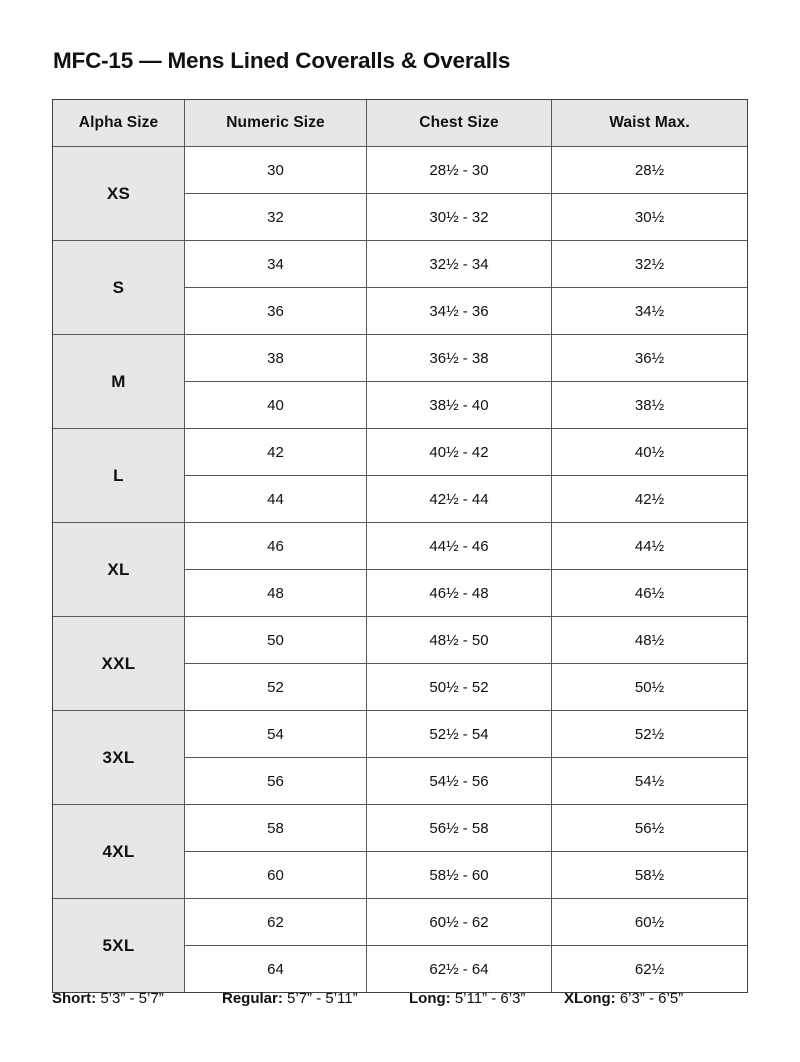 This screenshot has height=1062, width=800. What do you see at coordinates (322, 998) in the screenshot?
I see `length-legend-value: 5’7” - 5’11”` at bounding box center [322, 998].